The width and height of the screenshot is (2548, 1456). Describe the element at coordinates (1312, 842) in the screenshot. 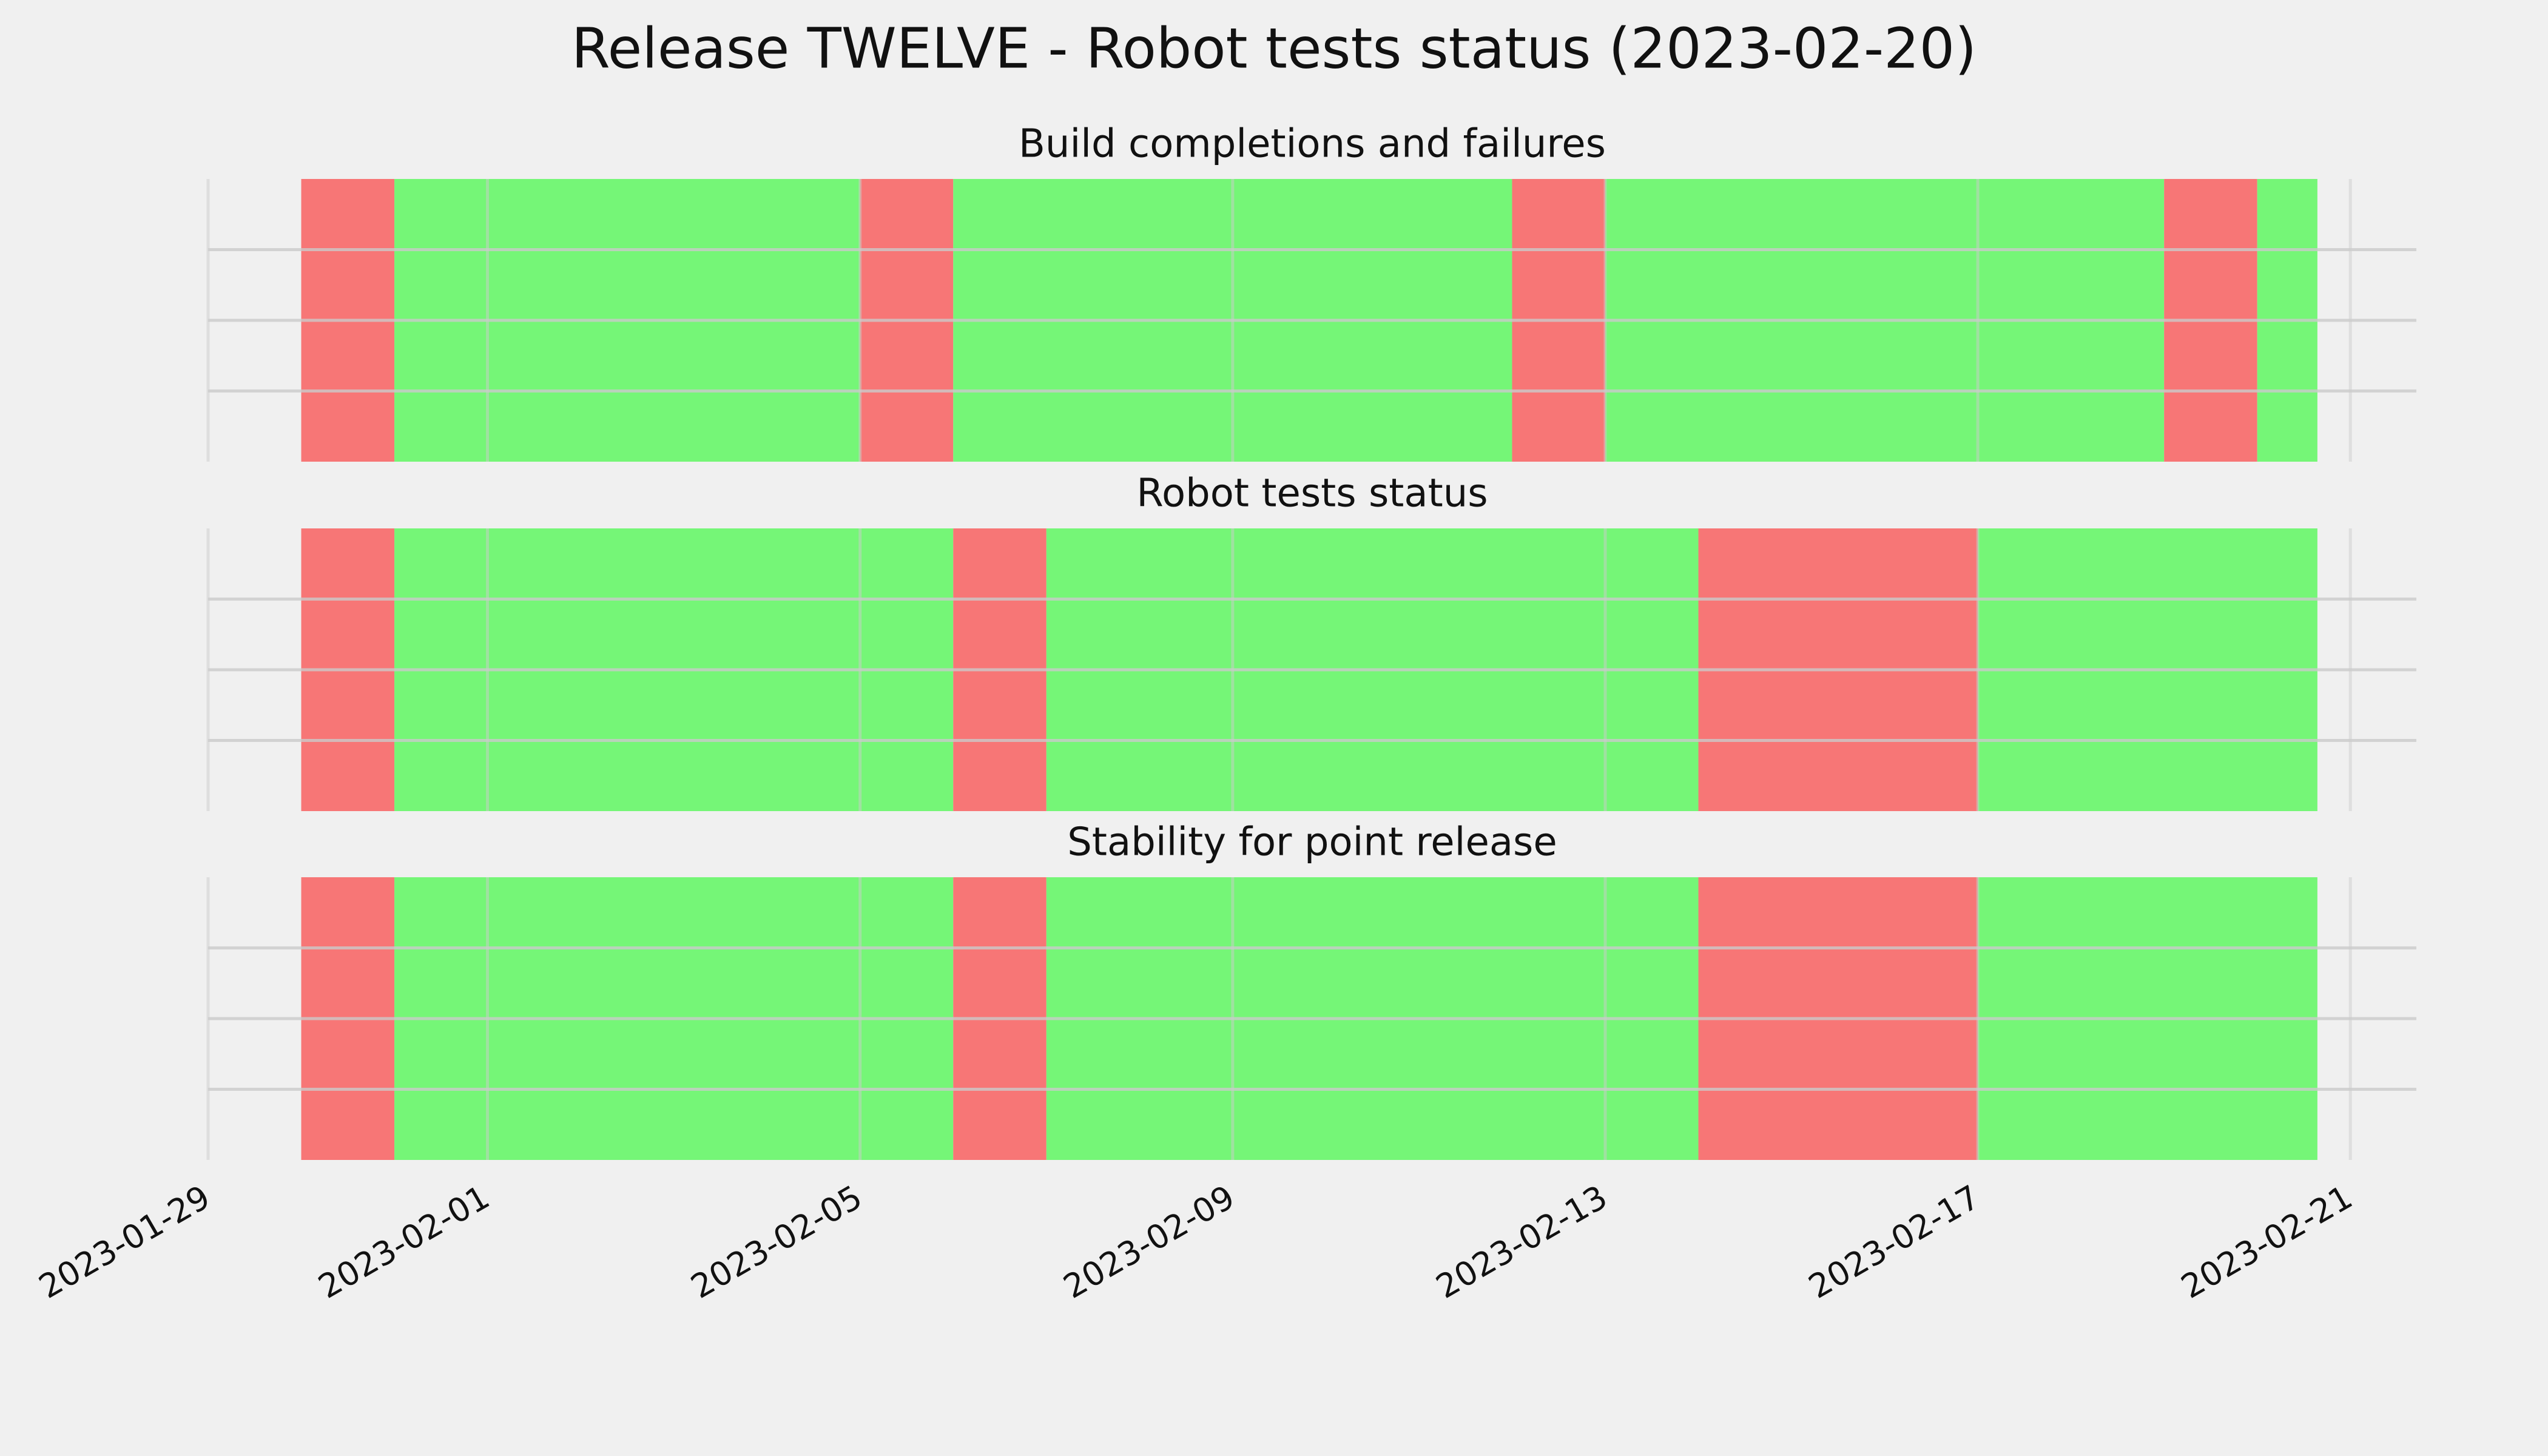

I see `panel-title: Stability for point release` at that location.